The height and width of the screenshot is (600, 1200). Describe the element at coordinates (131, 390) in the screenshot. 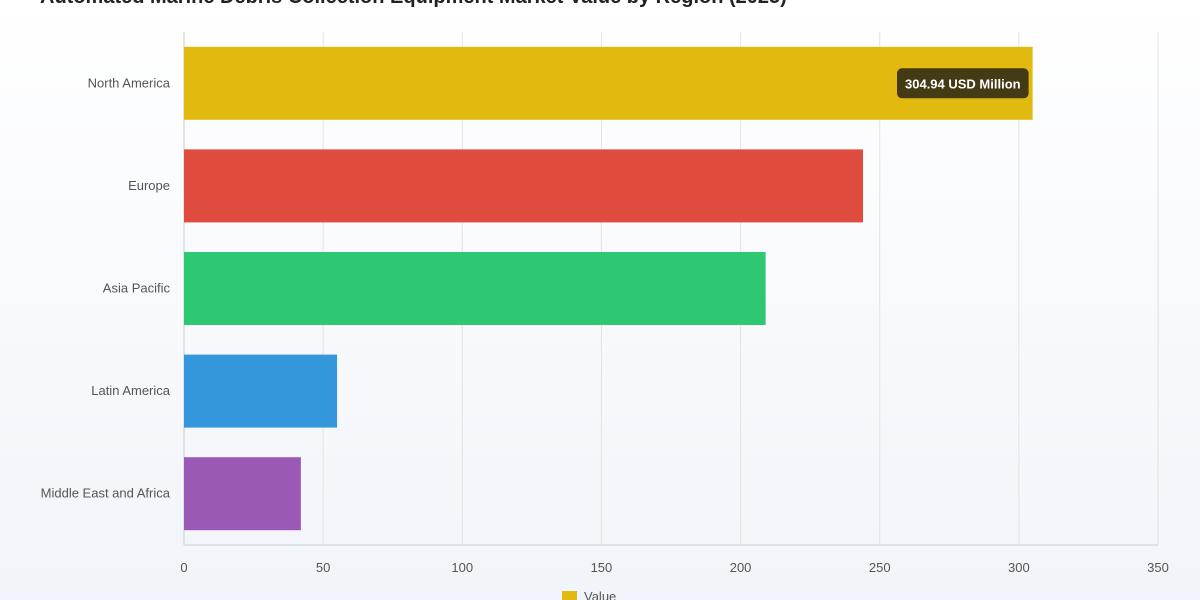

I see `y-tick-label: Latin America` at that location.